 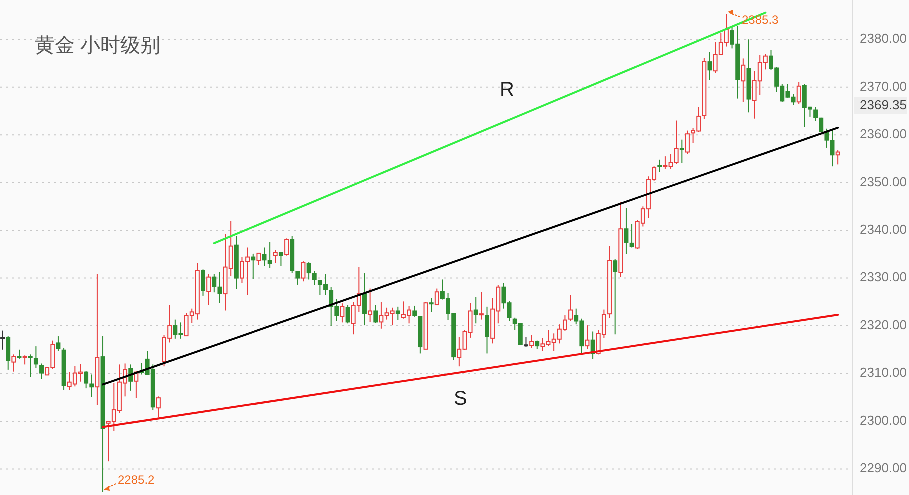 What do you see at coordinates (883, 104) in the screenshot?
I see `text: 2369.35` at bounding box center [883, 104].